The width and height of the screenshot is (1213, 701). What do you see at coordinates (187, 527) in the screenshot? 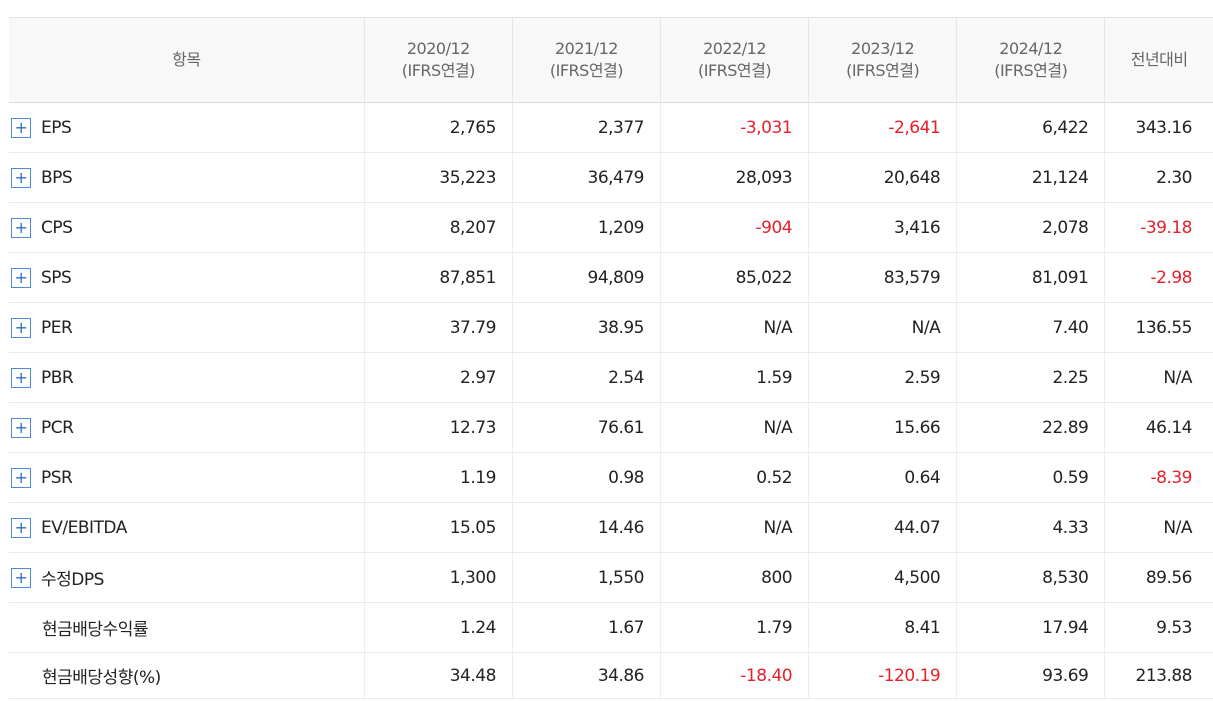
I see `row-item-cell: + EV/EBITDA` at bounding box center [187, 527].